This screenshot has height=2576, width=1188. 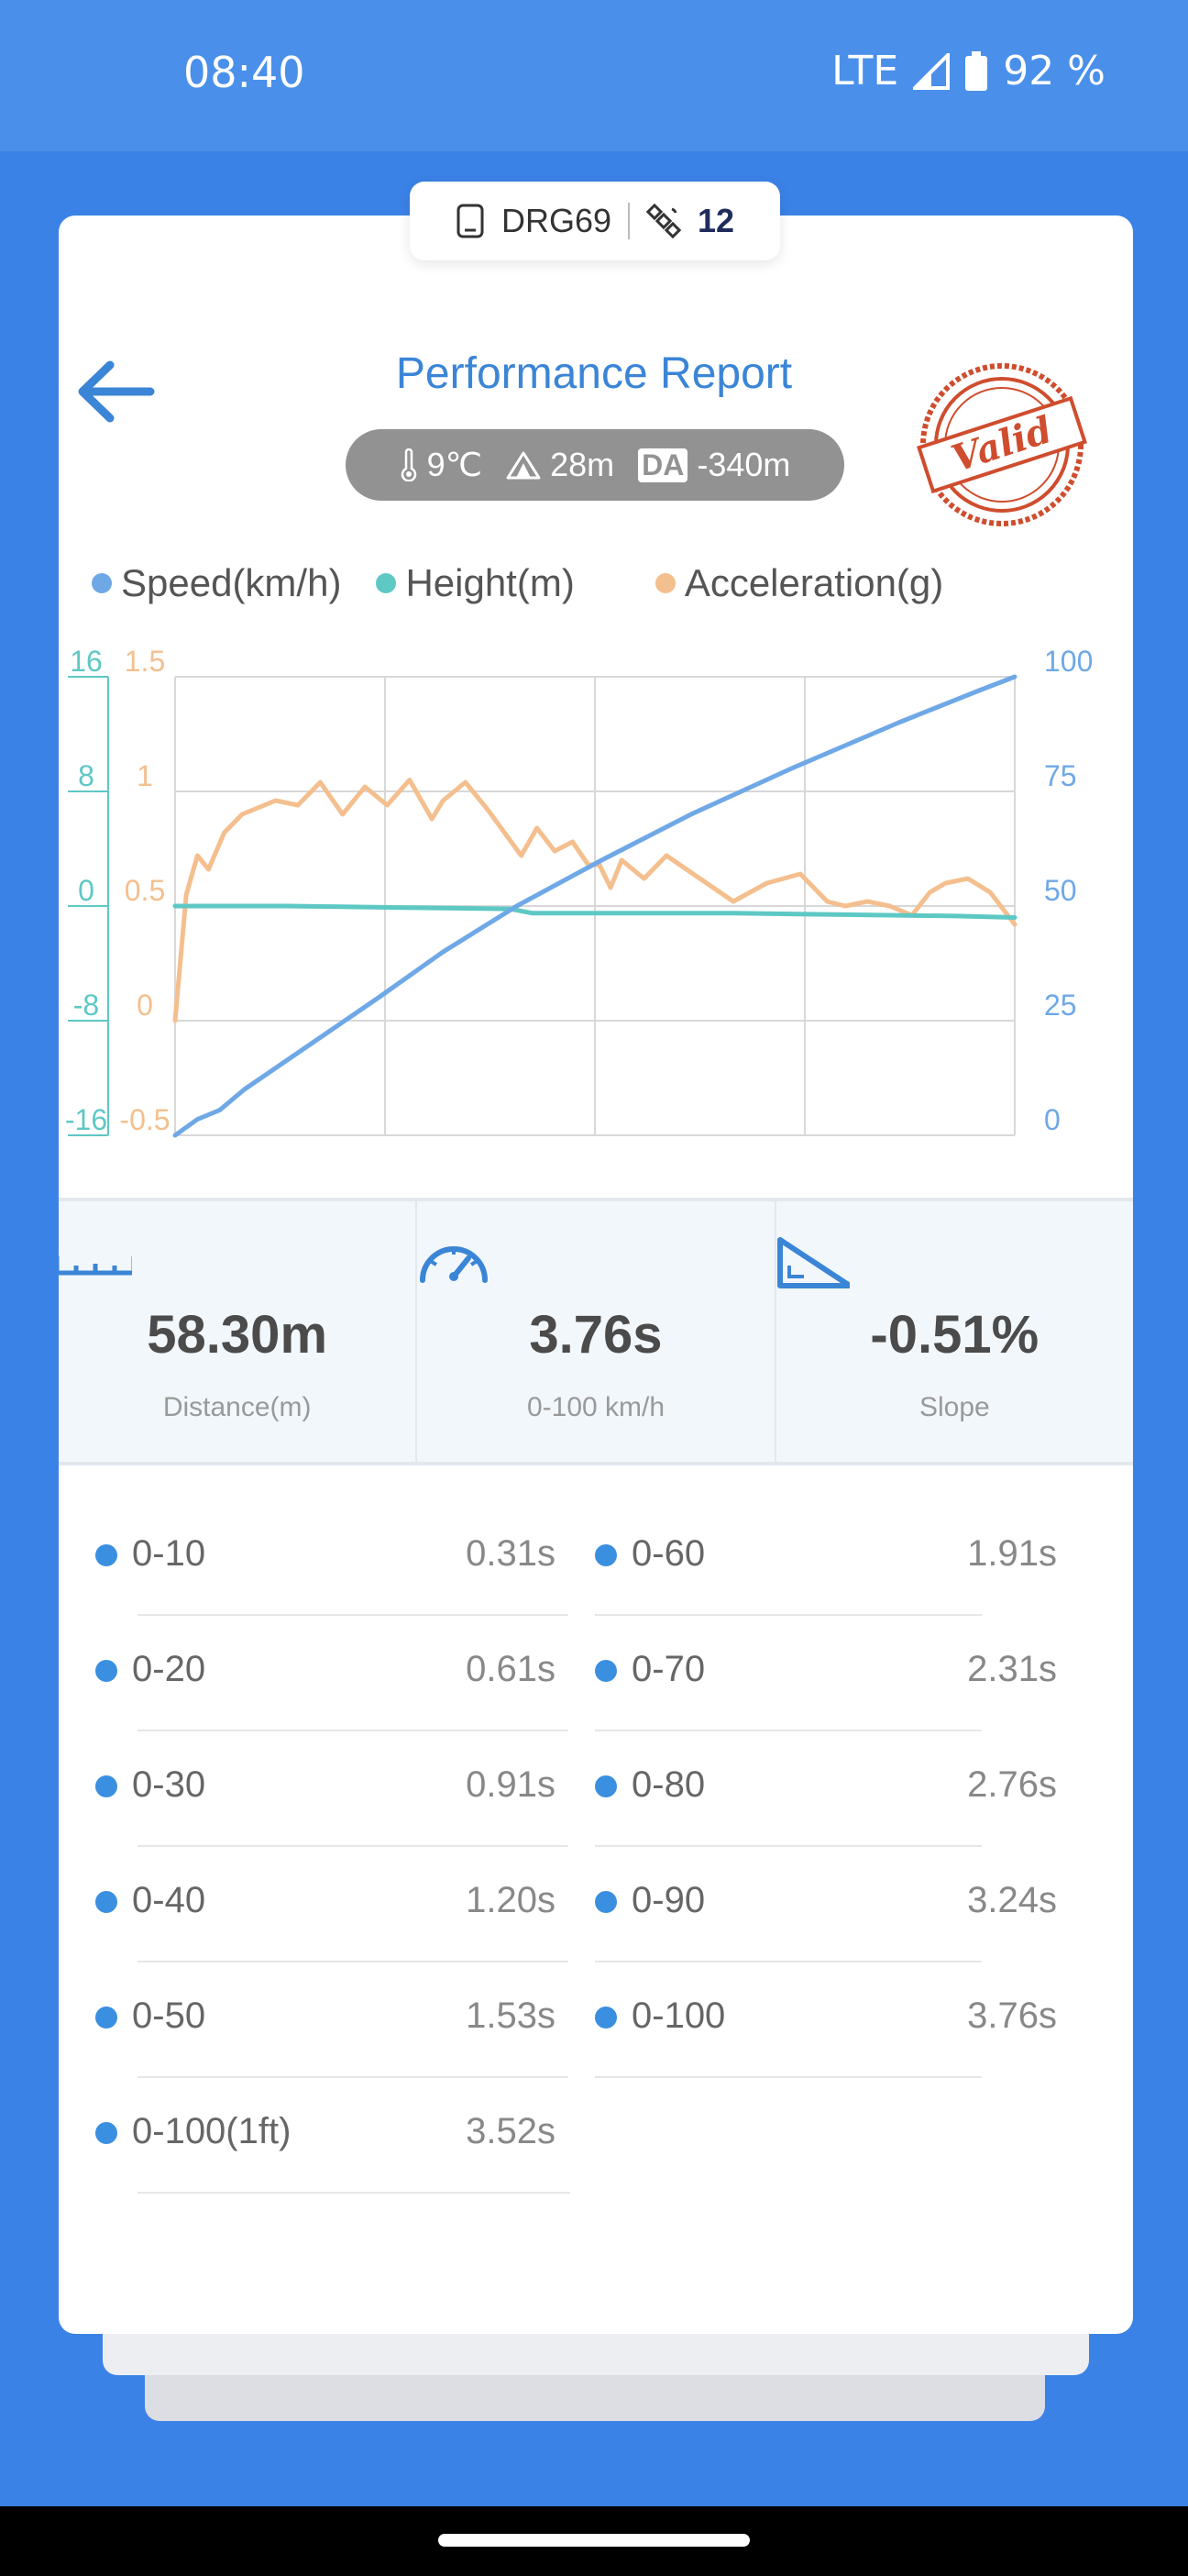 I want to click on legend-item-acceleration: Acceleration(g), so click(x=798, y=583).